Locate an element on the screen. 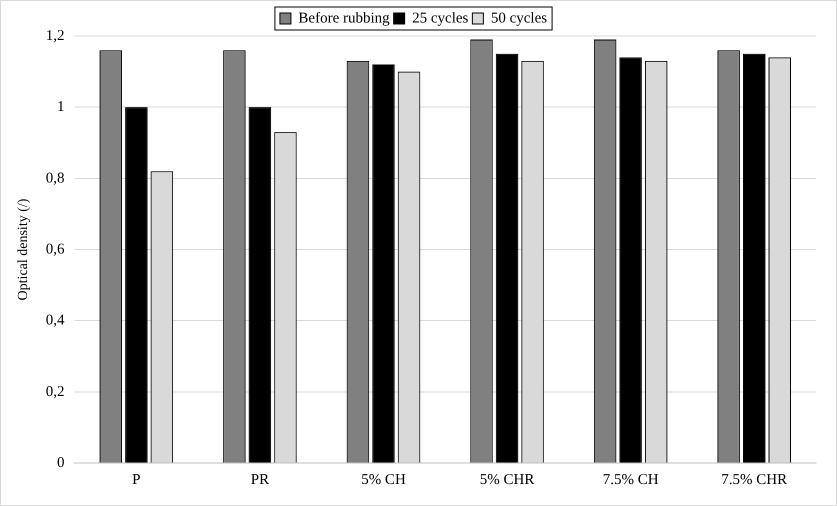 Image resolution: width=837 pixels, height=506 pixels. x-tick-label: 7.5% CH is located at coordinates (630, 480).